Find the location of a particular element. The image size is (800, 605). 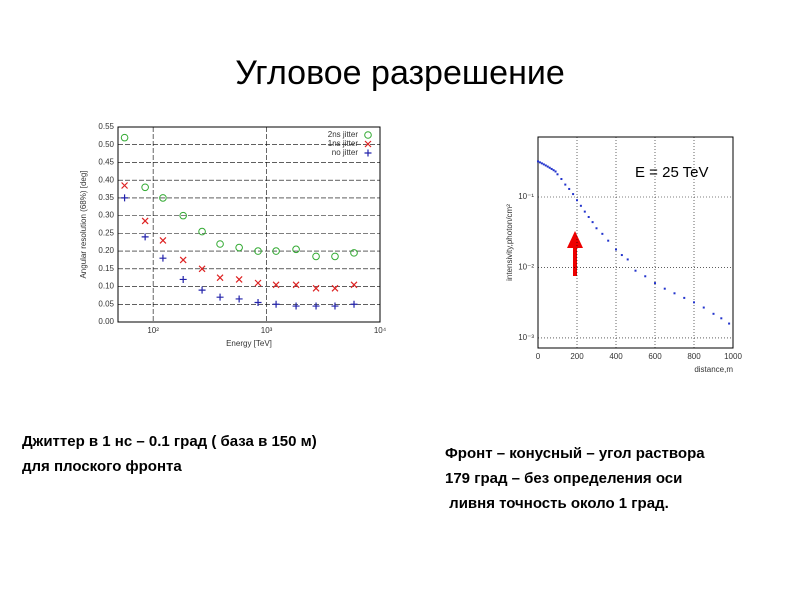

y-tick-label: 10⁻¹ is located at coordinates (526, 196).